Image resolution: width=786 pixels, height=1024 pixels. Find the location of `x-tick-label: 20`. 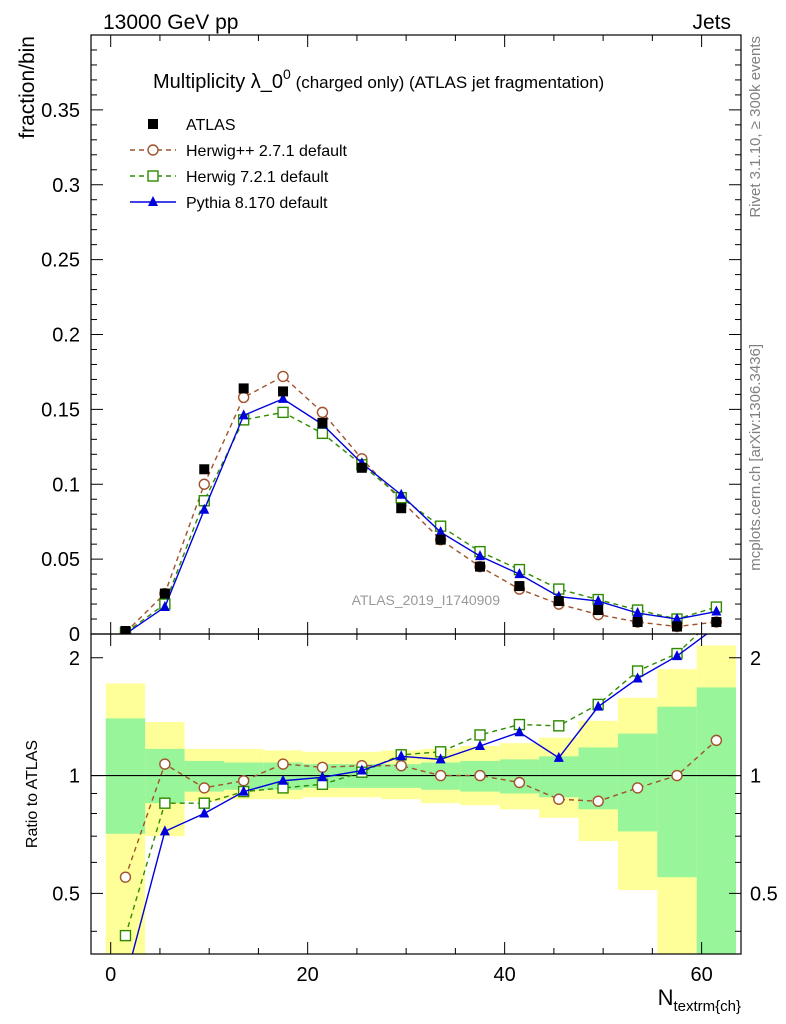

x-tick-label: 20 is located at coordinates (308, 975).